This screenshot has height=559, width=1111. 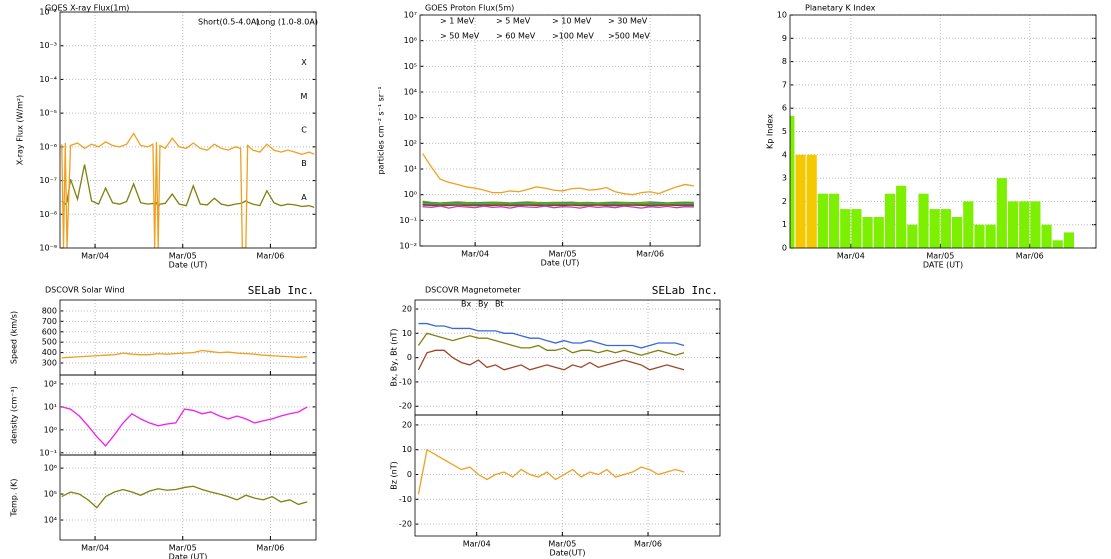 I want to click on y-tick-label: 700, so click(x=49, y=321).